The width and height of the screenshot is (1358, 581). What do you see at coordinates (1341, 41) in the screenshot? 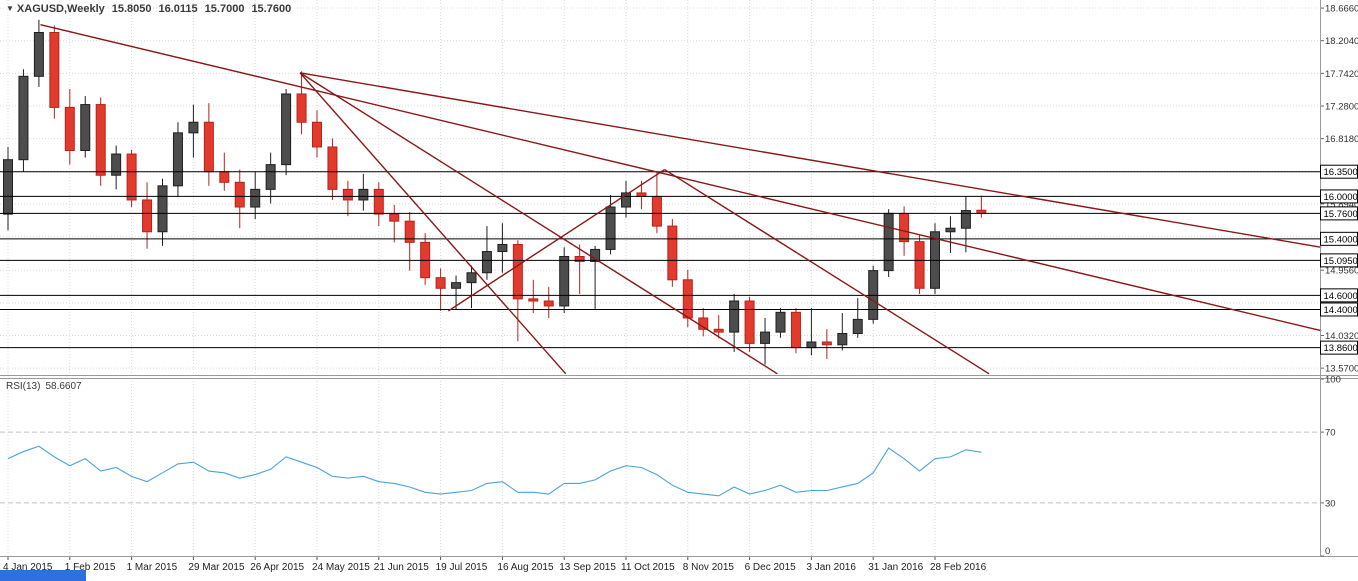
I see `price-axis-label: 18.2040` at bounding box center [1341, 41].